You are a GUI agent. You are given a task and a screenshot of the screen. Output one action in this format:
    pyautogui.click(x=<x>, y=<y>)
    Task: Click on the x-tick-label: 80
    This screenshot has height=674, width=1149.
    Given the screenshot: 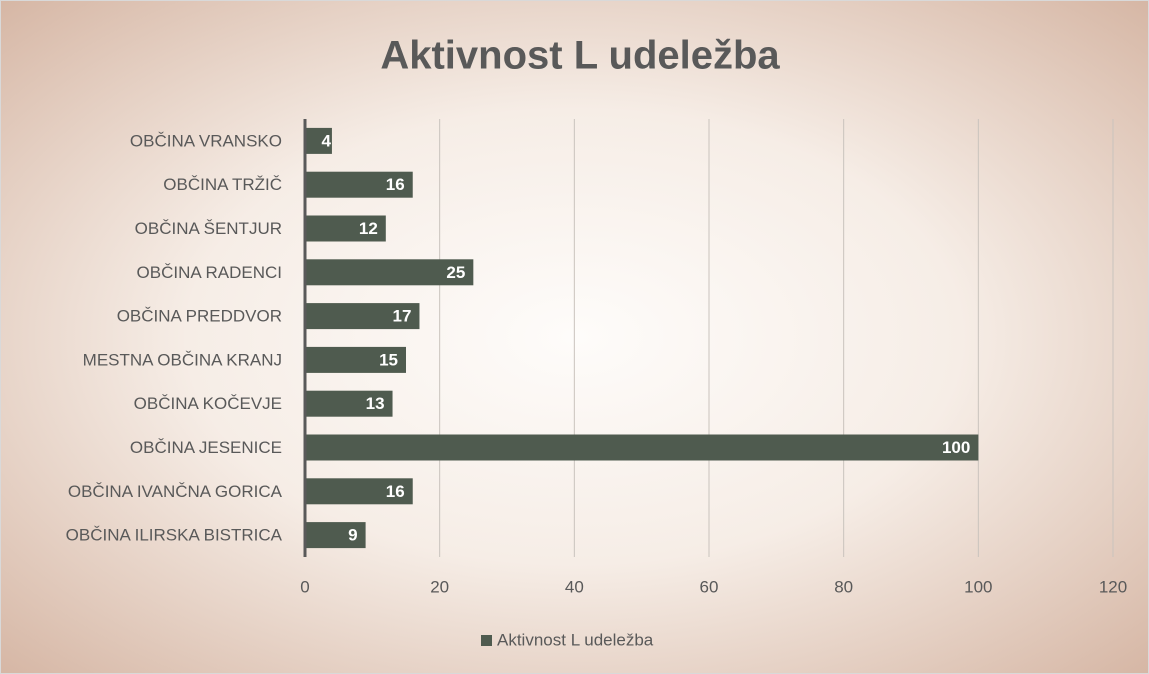 What is the action you would take?
    pyautogui.click(x=843, y=586)
    